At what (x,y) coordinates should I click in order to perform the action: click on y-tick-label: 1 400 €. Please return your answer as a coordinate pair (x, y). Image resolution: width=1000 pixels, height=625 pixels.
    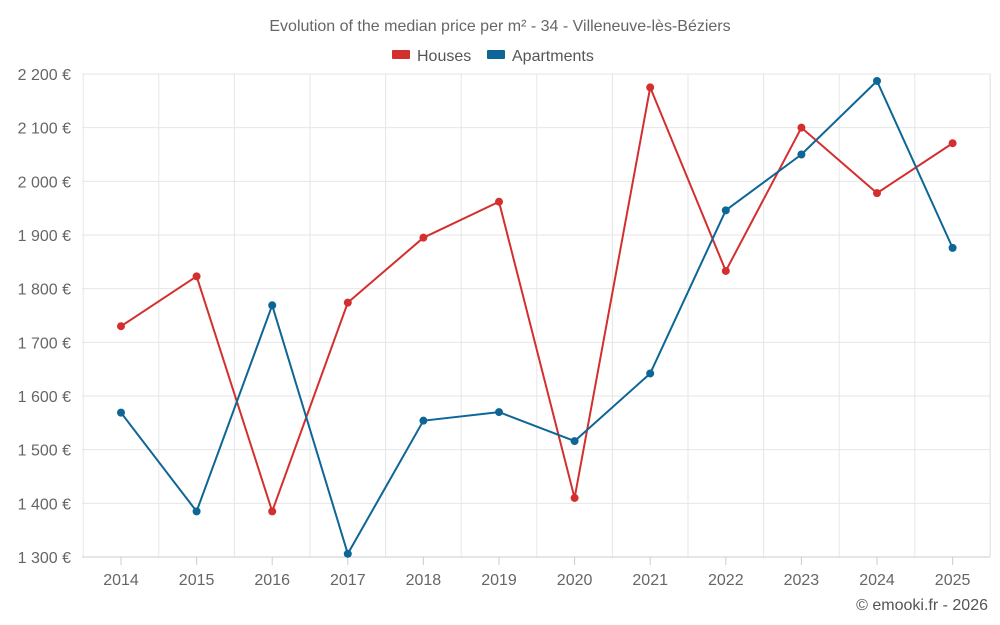
    Looking at the image, I should click on (44, 504).